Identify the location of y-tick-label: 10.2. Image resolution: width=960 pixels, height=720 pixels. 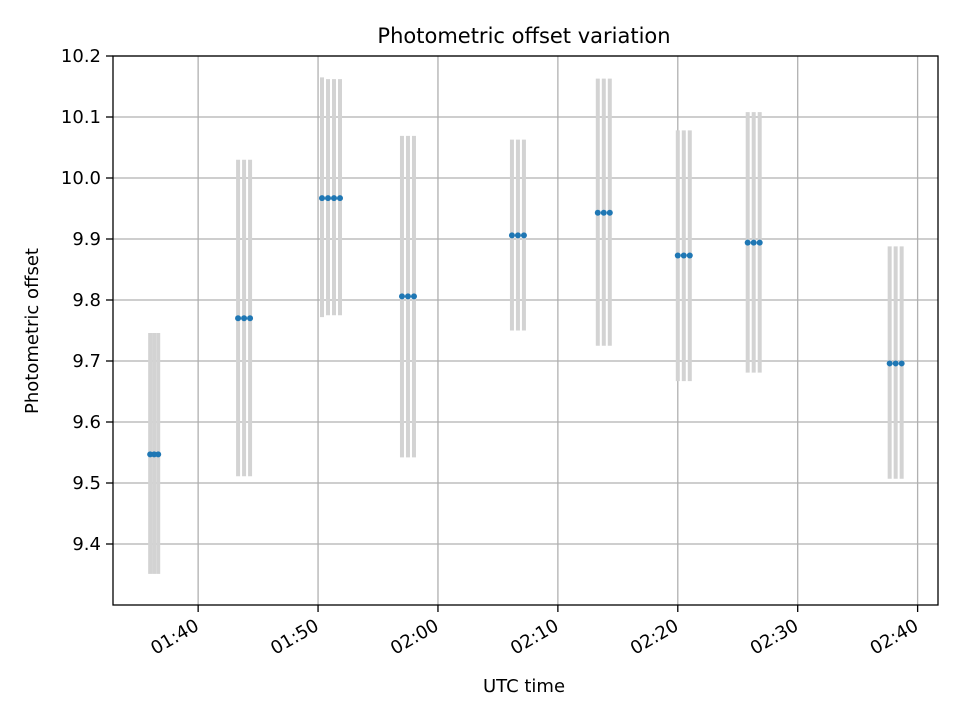
(81, 56).